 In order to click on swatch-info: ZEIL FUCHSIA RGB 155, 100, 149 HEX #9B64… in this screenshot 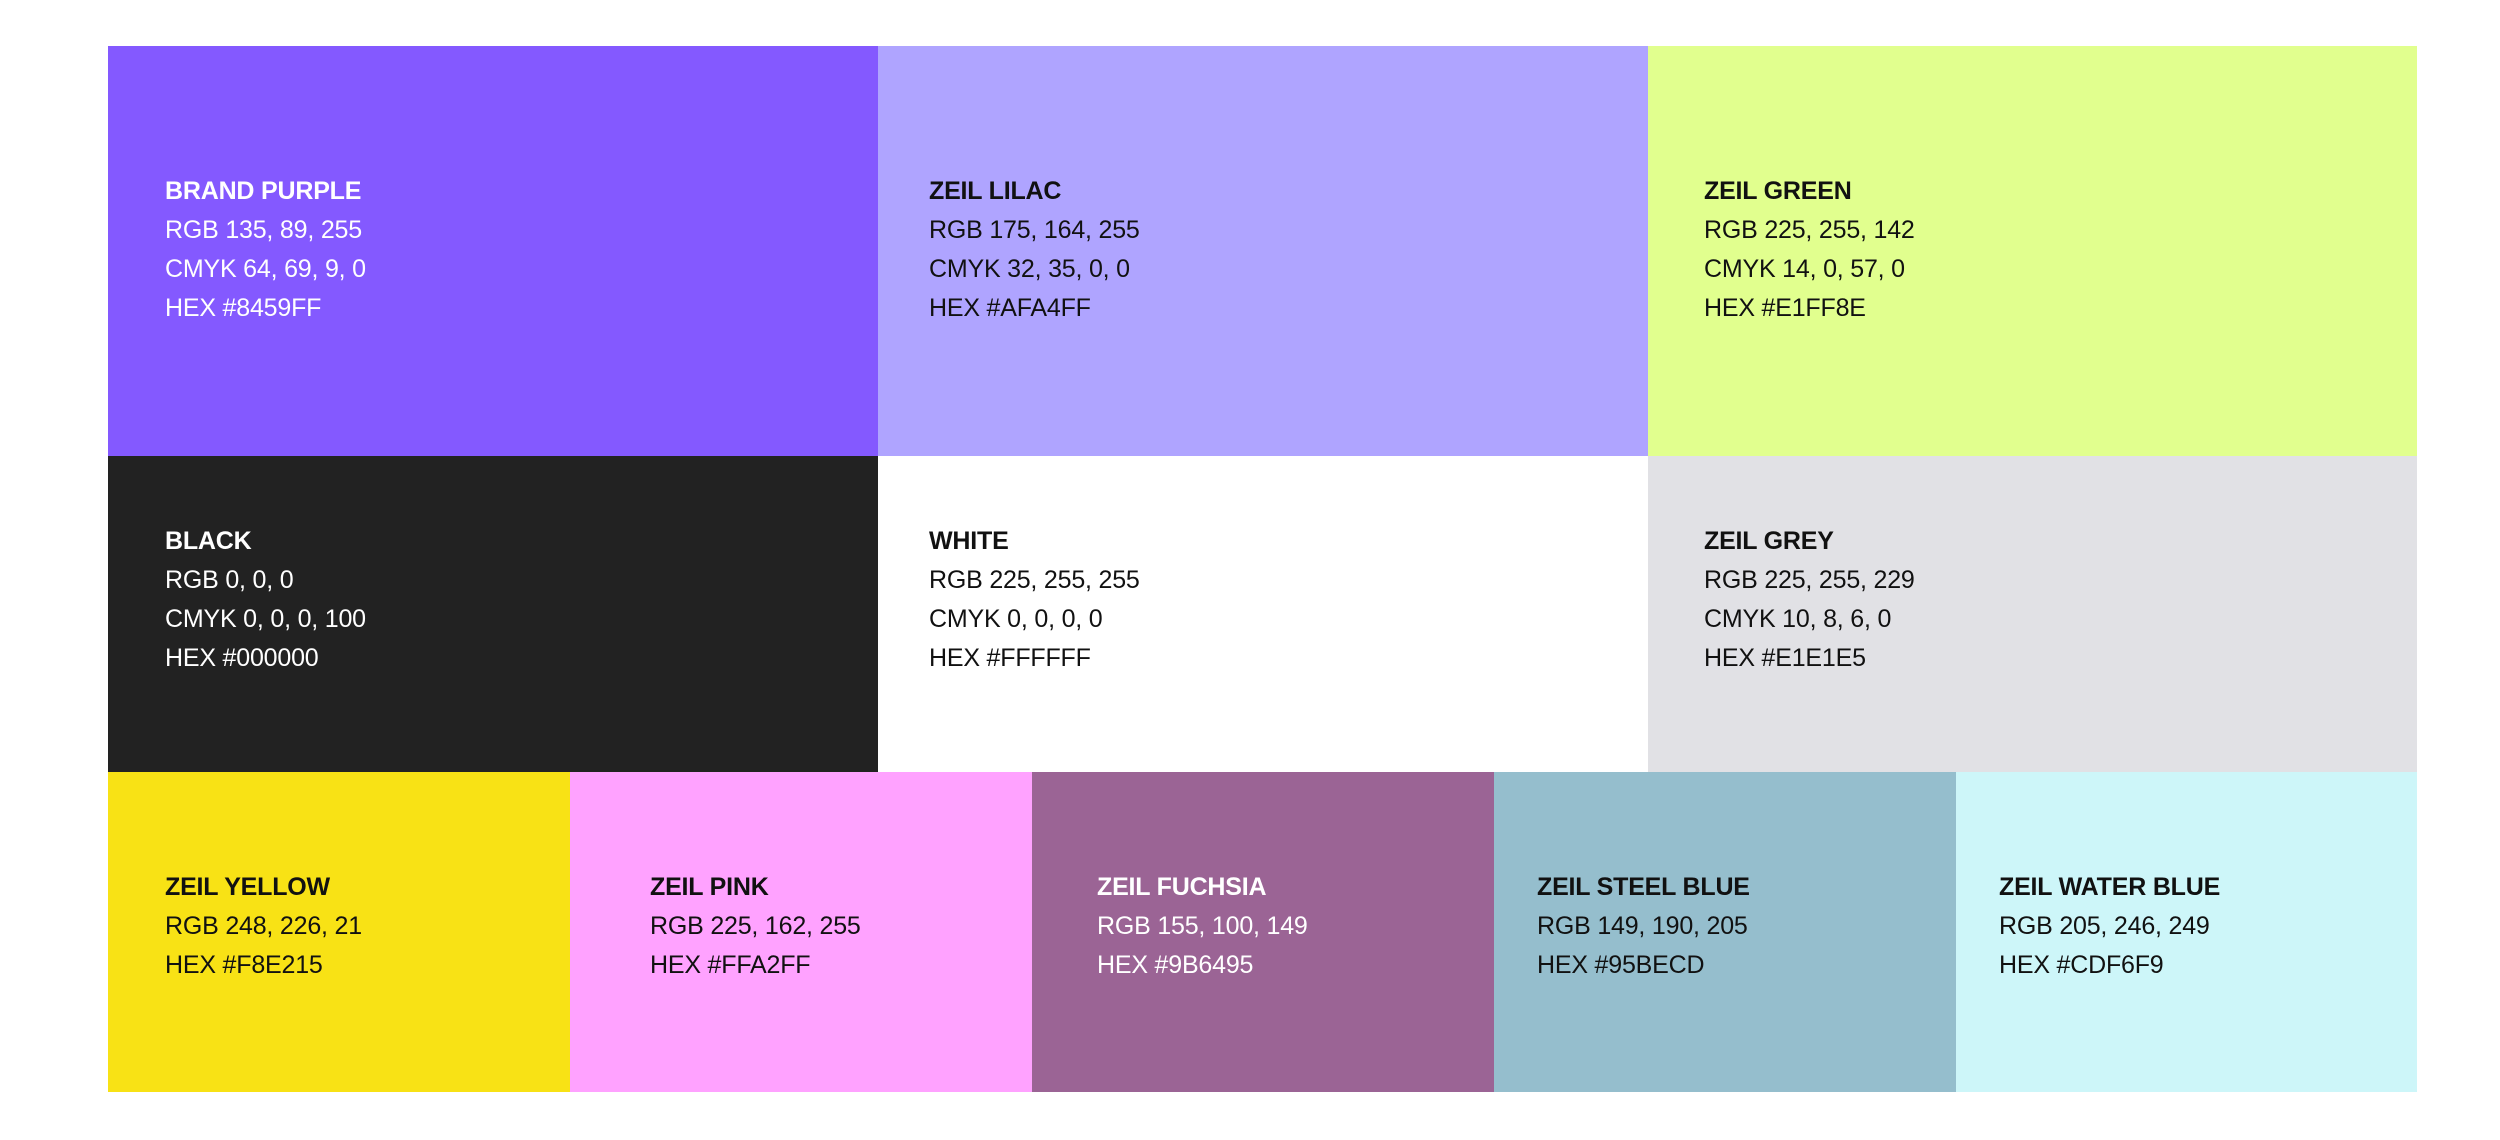, I will do `click(1202, 926)`.